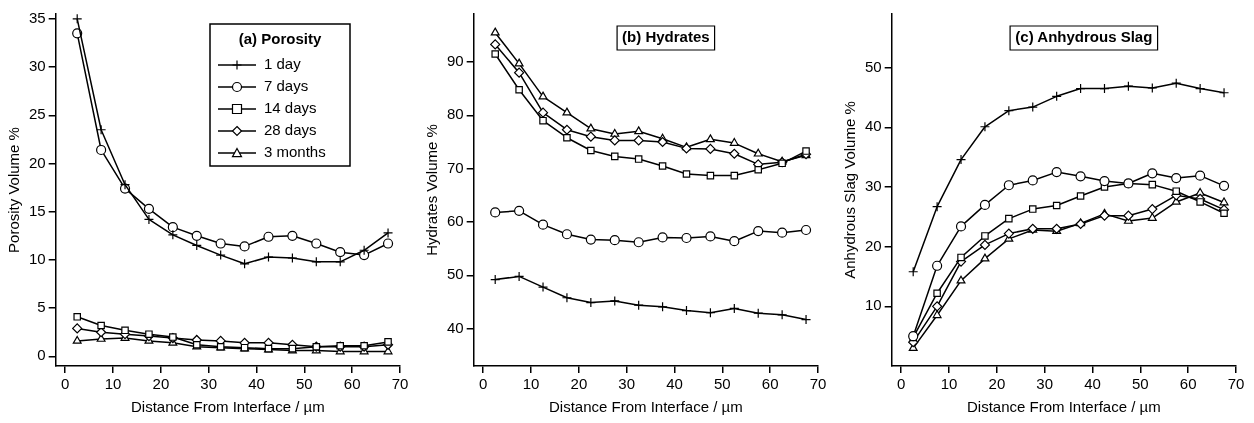 The width and height of the screenshot is (1254, 423). What do you see at coordinates (455, 167) in the screenshot?
I see `y-tick-label: 70` at bounding box center [455, 167].